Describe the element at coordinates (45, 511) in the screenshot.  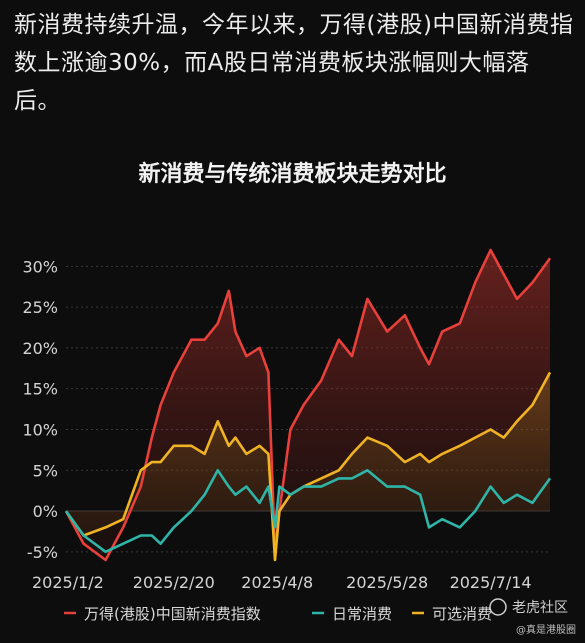
I see `y-tick-label: 0%` at that location.